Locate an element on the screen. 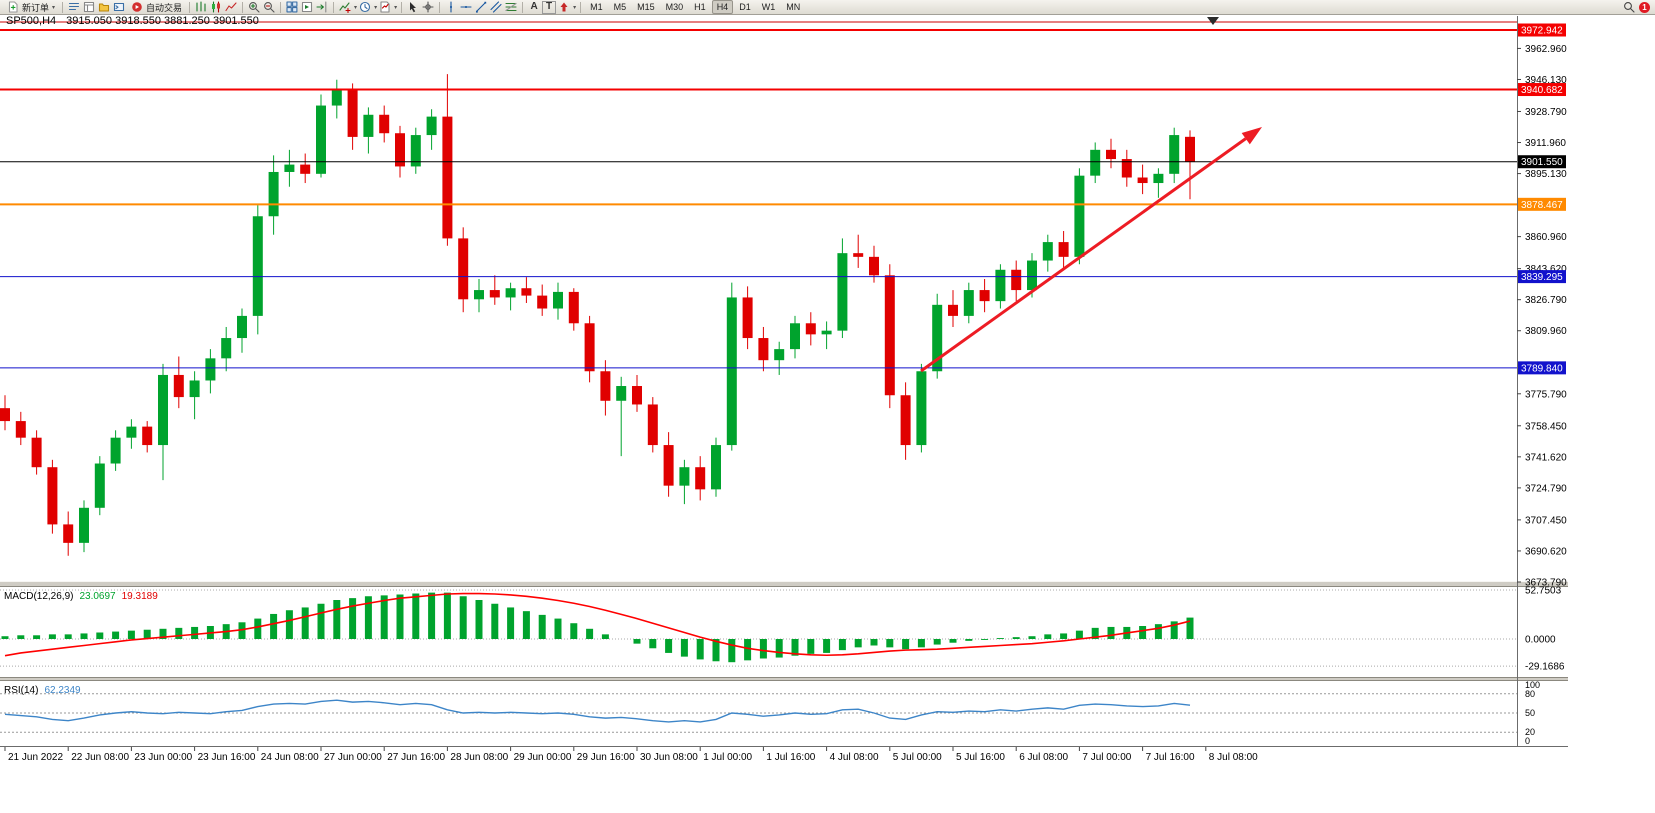 The width and height of the screenshot is (1655, 813). timeframe-button-m5: M5 is located at coordinates (620, 7).